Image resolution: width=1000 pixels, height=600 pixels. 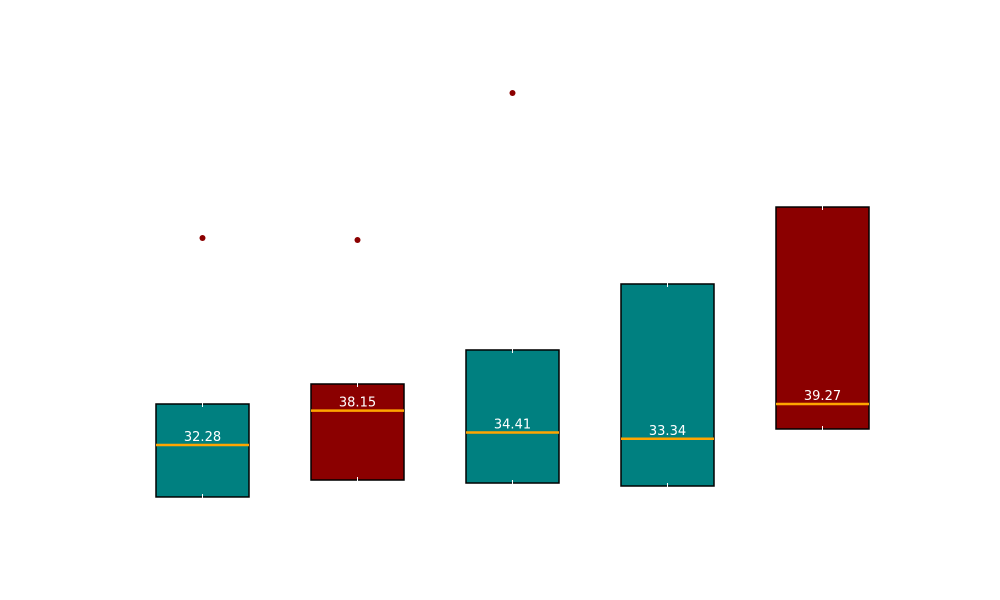 What do you see at coordinates (202, 437) in the screenshot?
I see `median-label: 32.28` at bounding box center [202, 437].